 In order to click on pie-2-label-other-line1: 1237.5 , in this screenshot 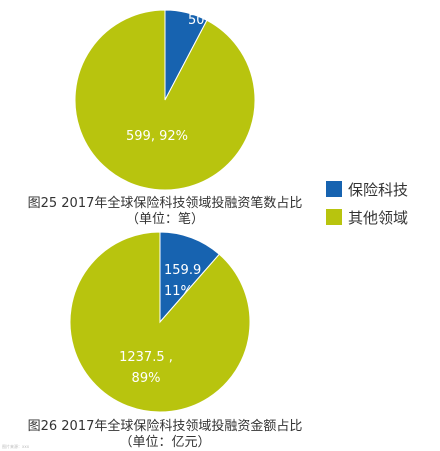, I will do `click(146, 357)`.